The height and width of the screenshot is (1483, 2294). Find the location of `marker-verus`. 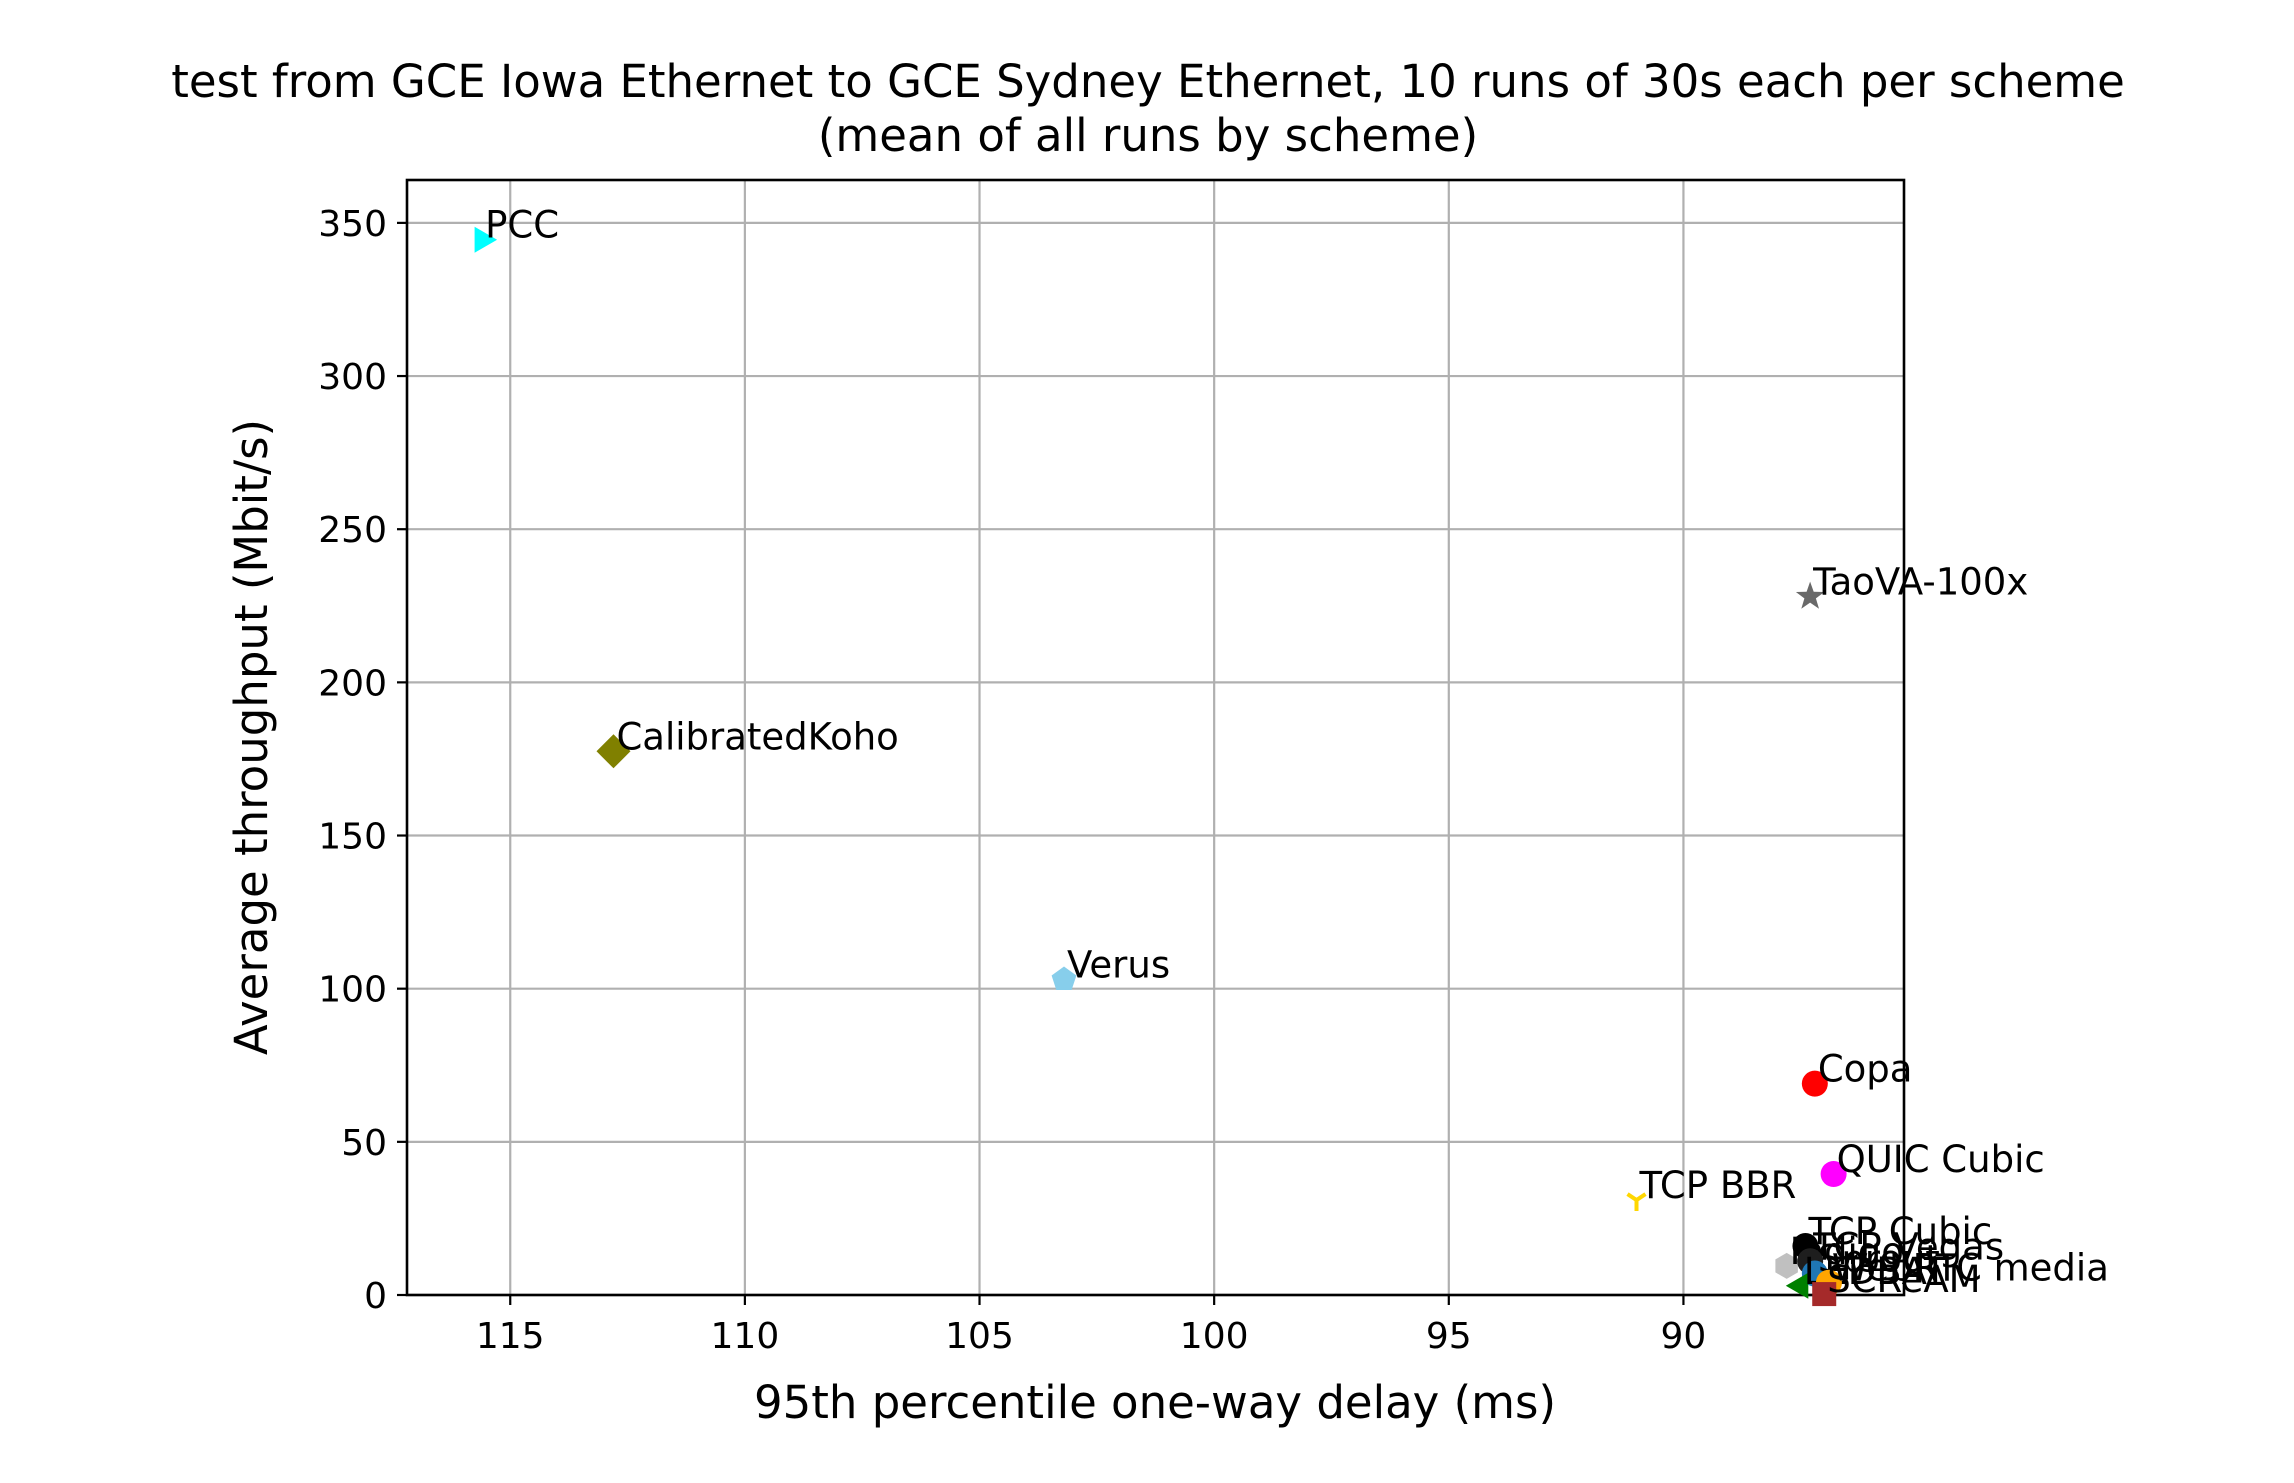

marker-verus is located at coordinates (1064, 978).